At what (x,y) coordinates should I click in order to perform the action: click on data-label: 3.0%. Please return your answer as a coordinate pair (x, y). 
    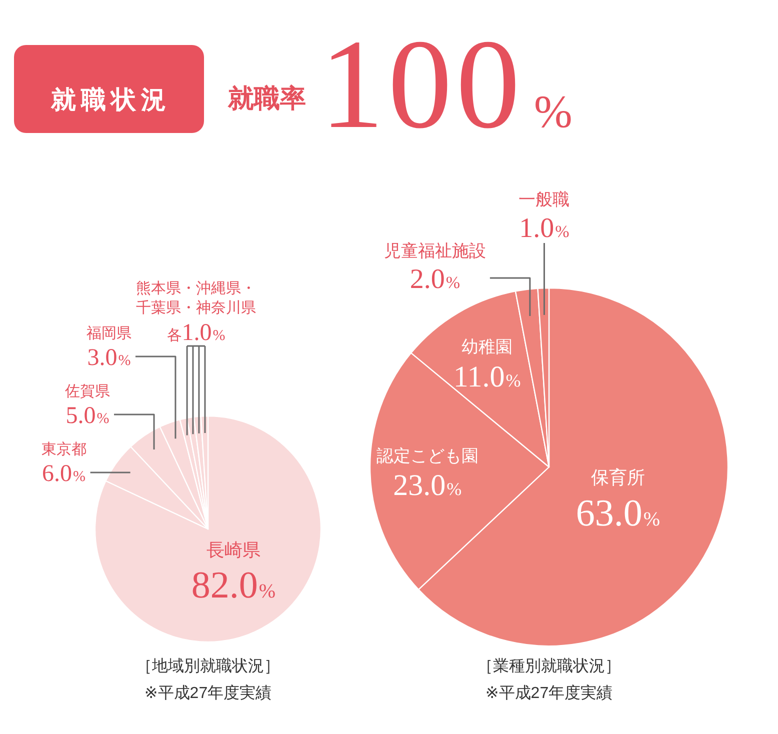
    Looking at the image, I should click on (109, 358).